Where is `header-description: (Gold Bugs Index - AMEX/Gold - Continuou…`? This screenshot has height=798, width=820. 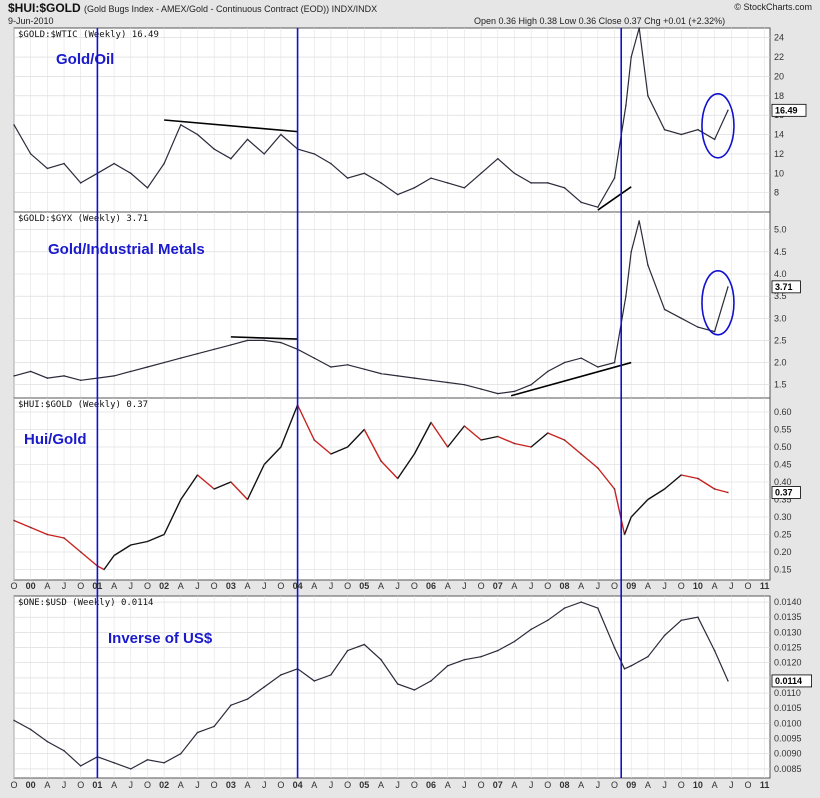 header-description: (Gold Bugs Index - AMEX/Gold - Continuou… is located at coordinates (230, 9).